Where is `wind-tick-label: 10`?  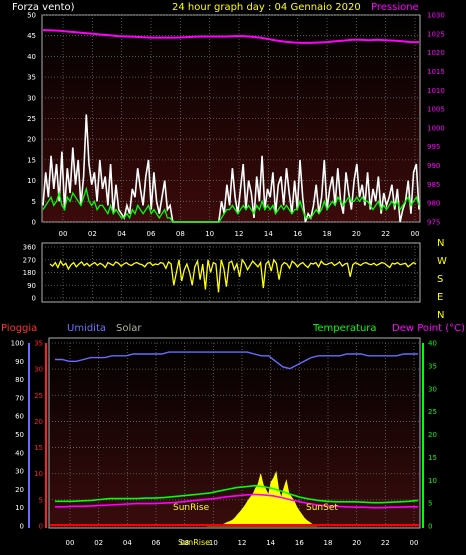 wind-tick-label: 10 is located at coordinates (31, 181).